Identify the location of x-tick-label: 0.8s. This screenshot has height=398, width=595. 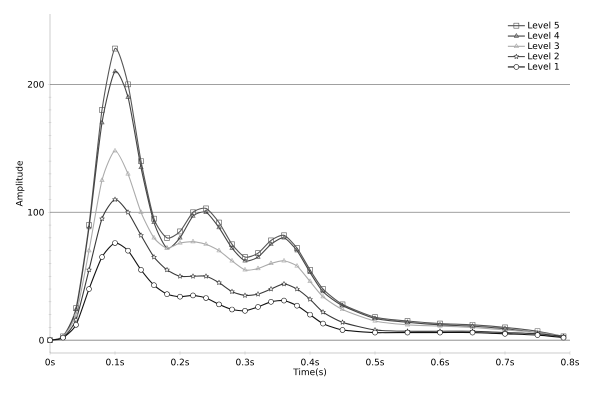
(570, 362).